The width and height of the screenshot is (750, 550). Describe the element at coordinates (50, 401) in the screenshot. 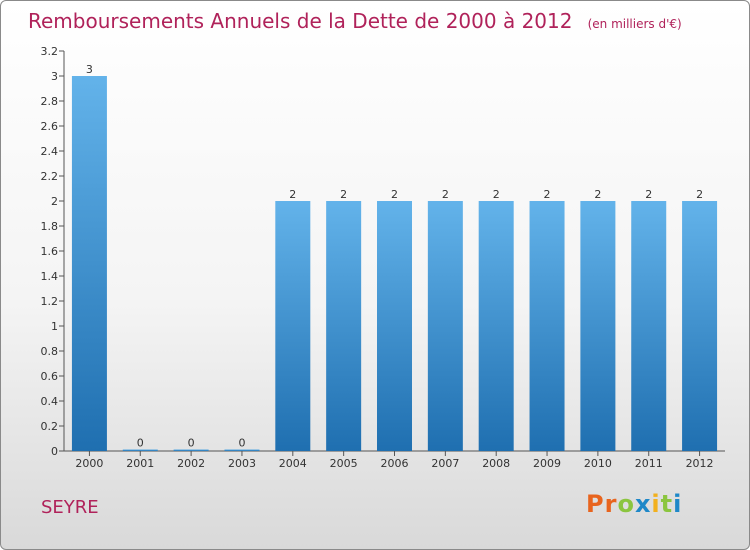

I see `y-tick-label: 0.4` at that location.